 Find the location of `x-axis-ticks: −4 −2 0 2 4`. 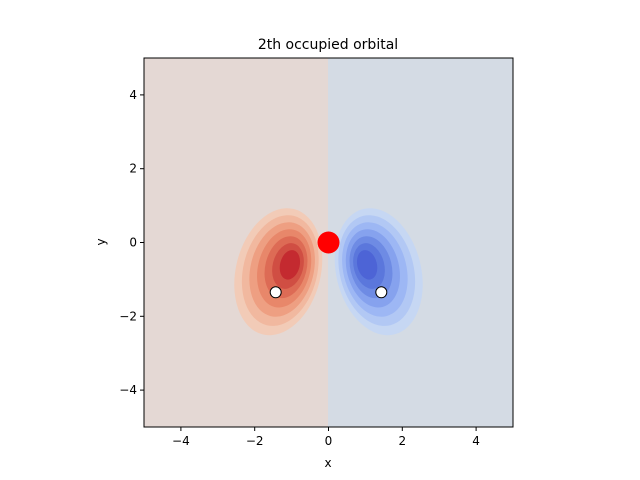

x-axis-ticks: −4 −2 0 2 4 is located at coordinates (326, 437).